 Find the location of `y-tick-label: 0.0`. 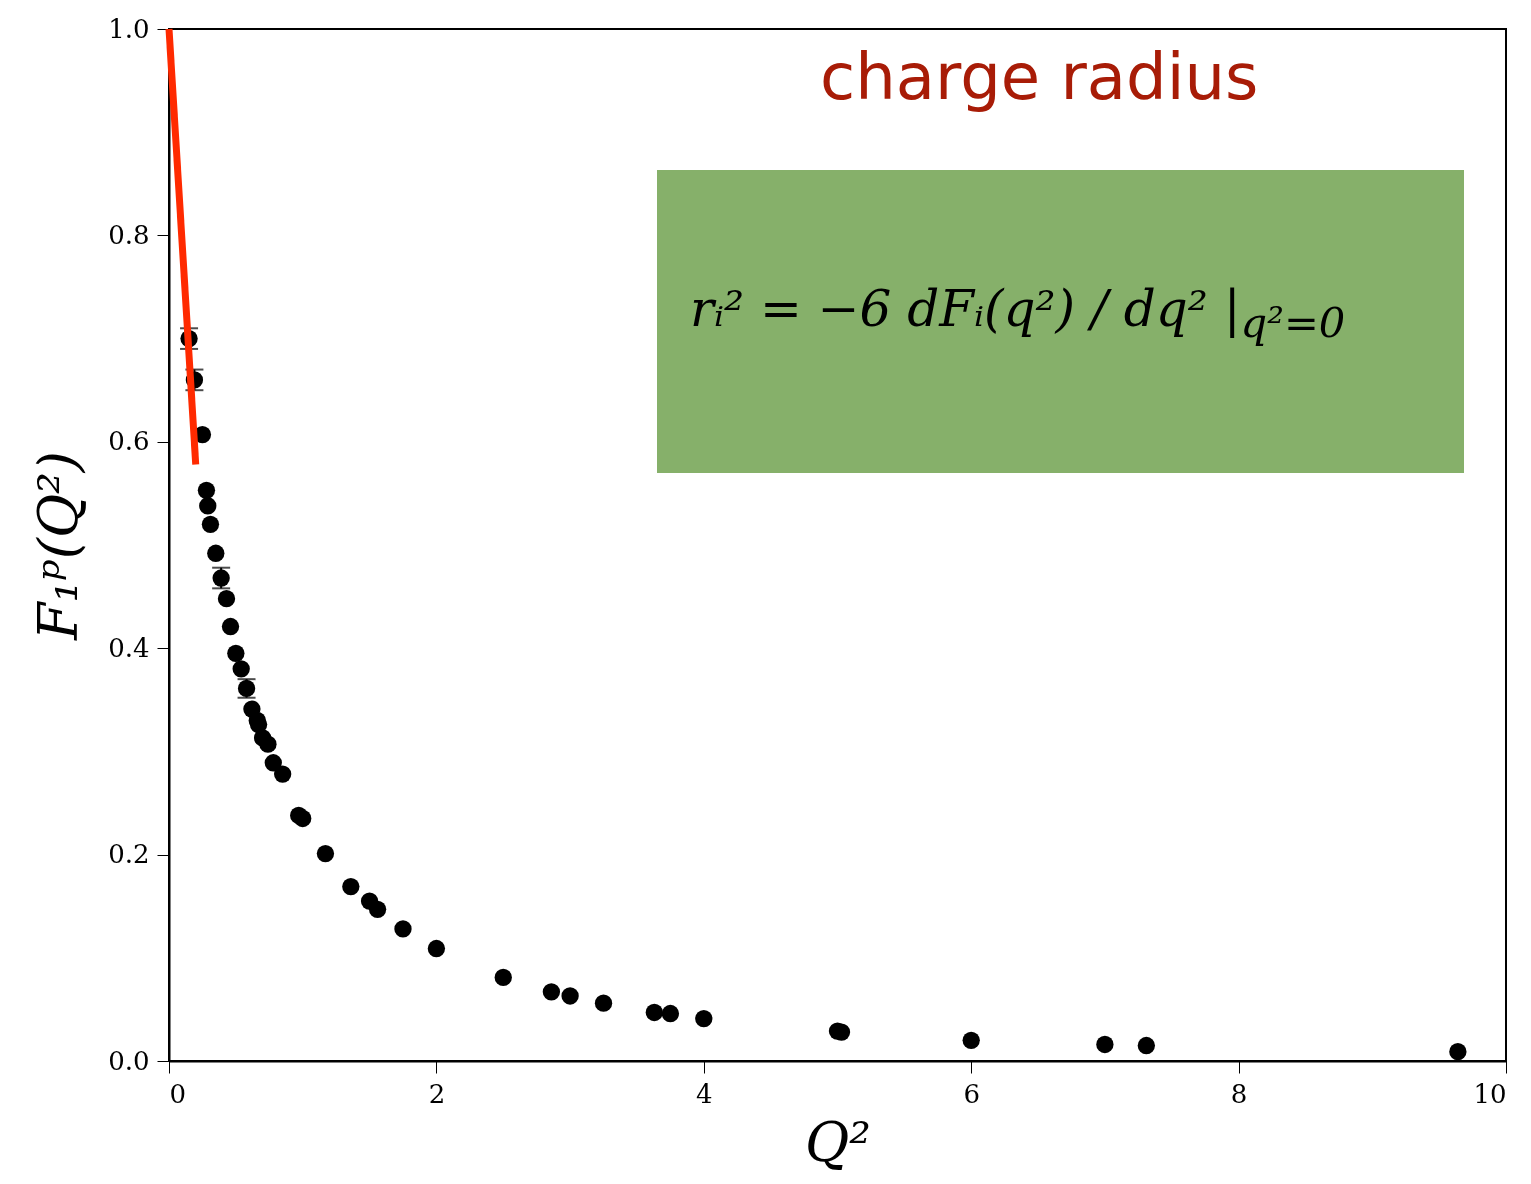

y-tick-label: 0.0 is located at coordinates (129, 1060).